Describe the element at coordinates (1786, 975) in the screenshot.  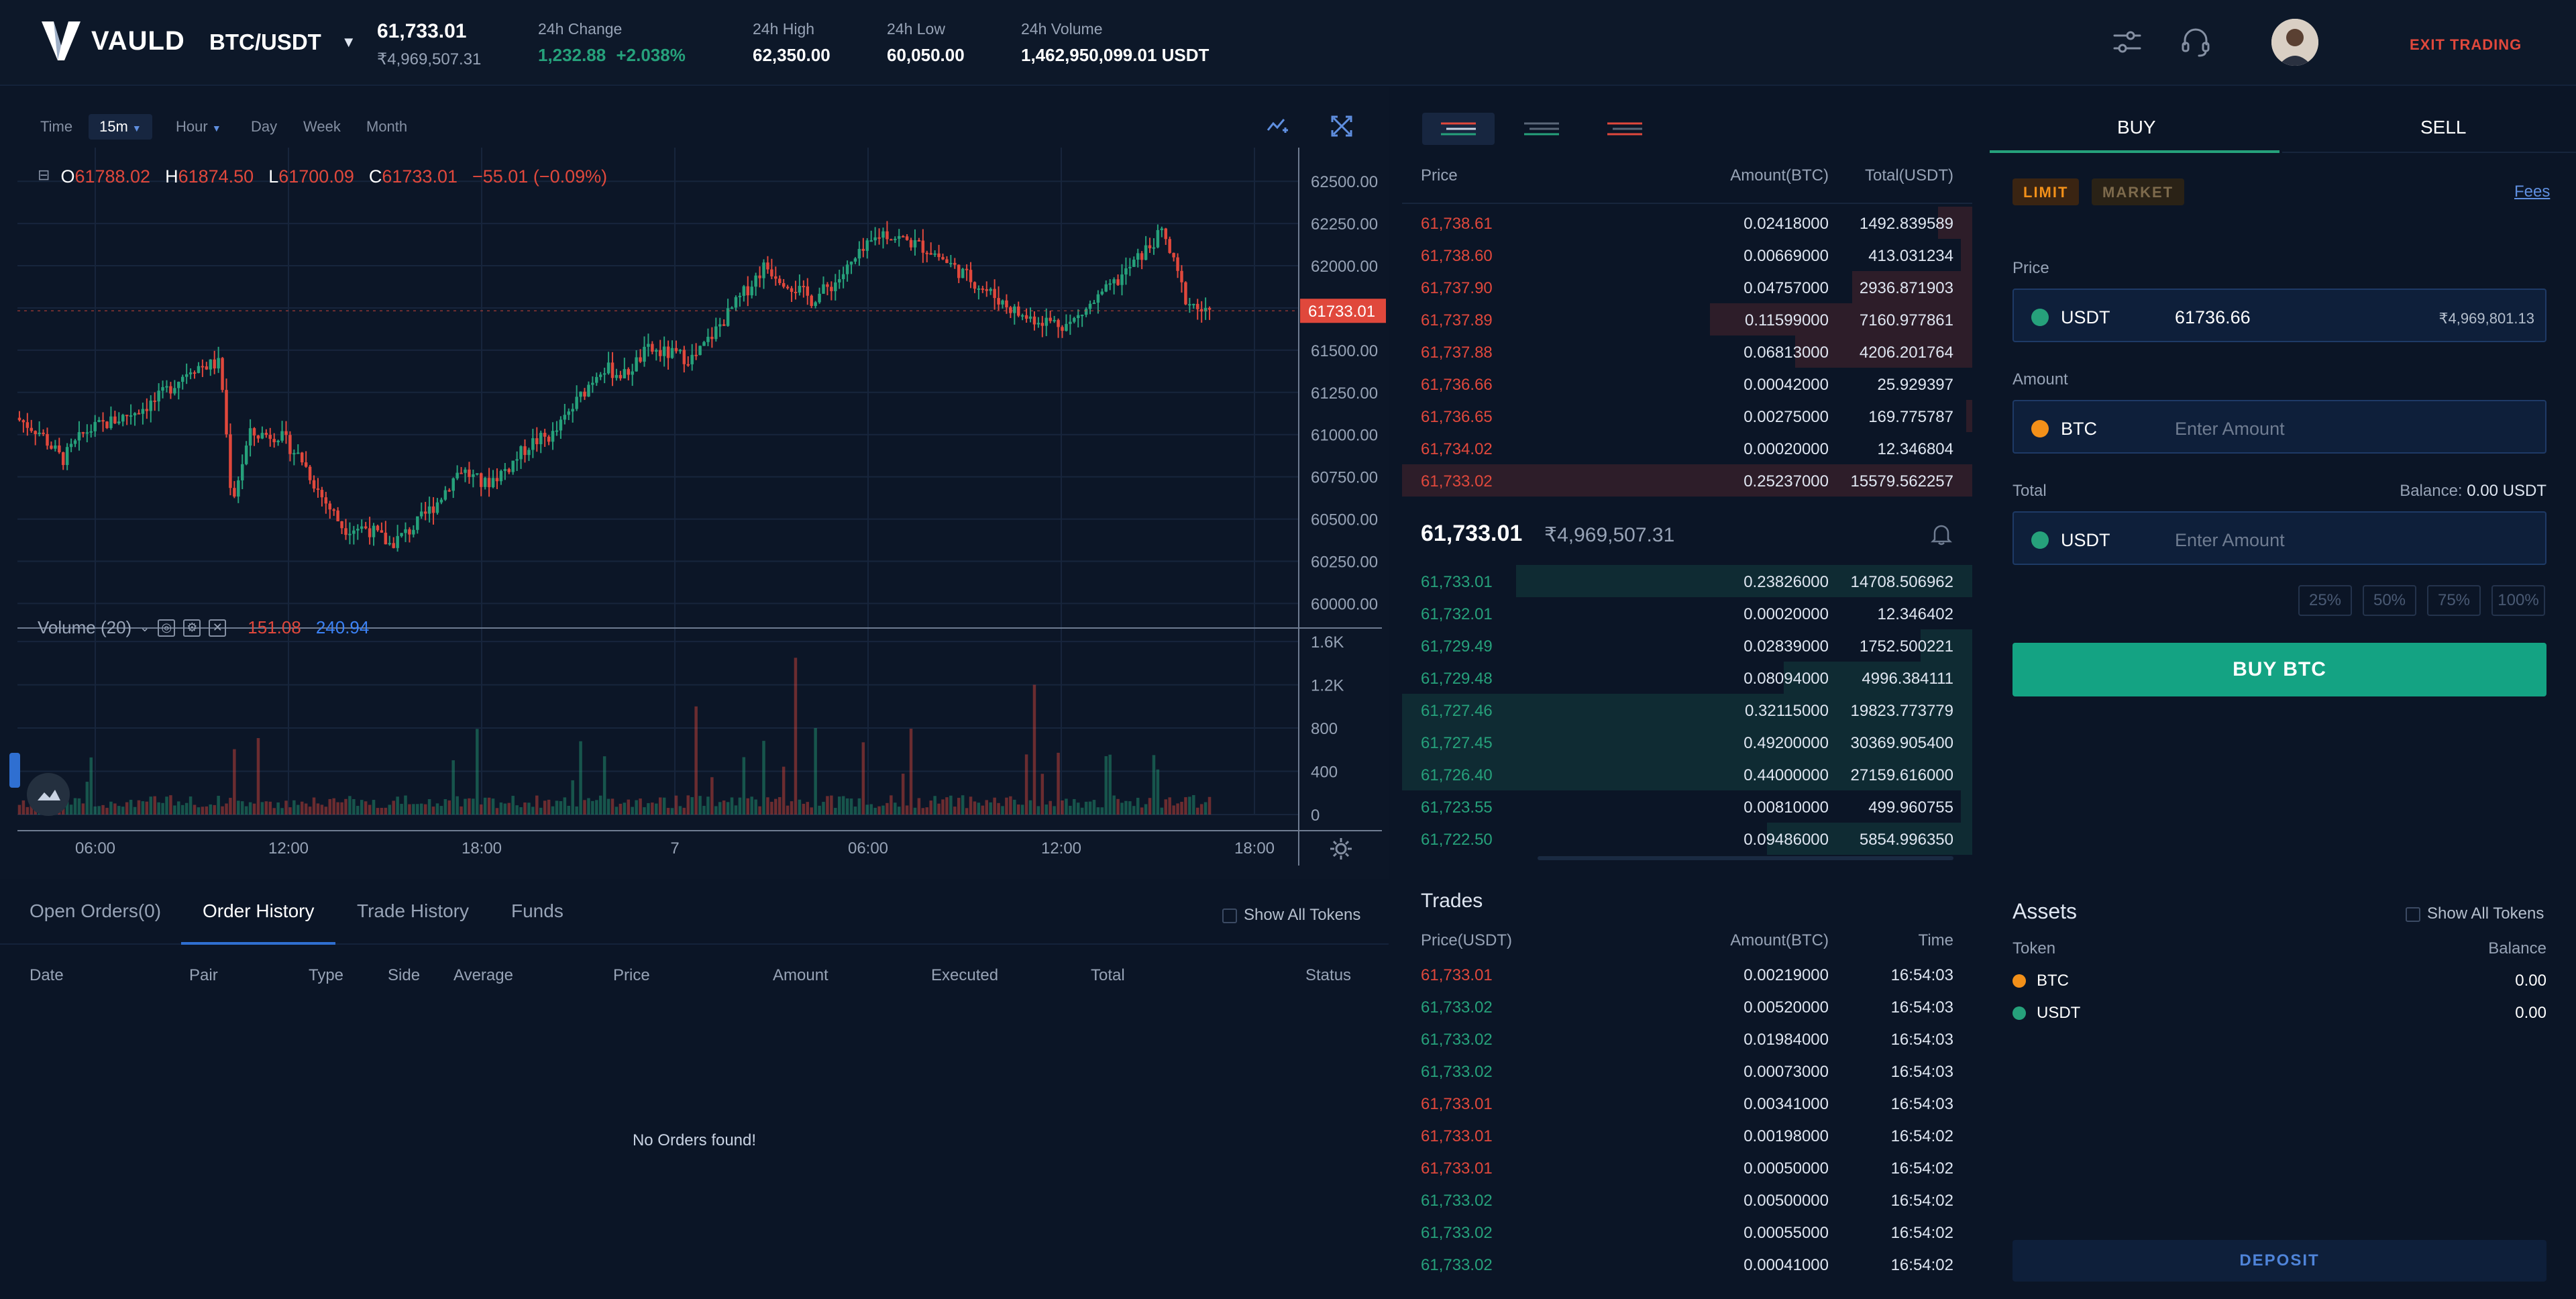
I see `trade-amount: 0.00219000` at that location.